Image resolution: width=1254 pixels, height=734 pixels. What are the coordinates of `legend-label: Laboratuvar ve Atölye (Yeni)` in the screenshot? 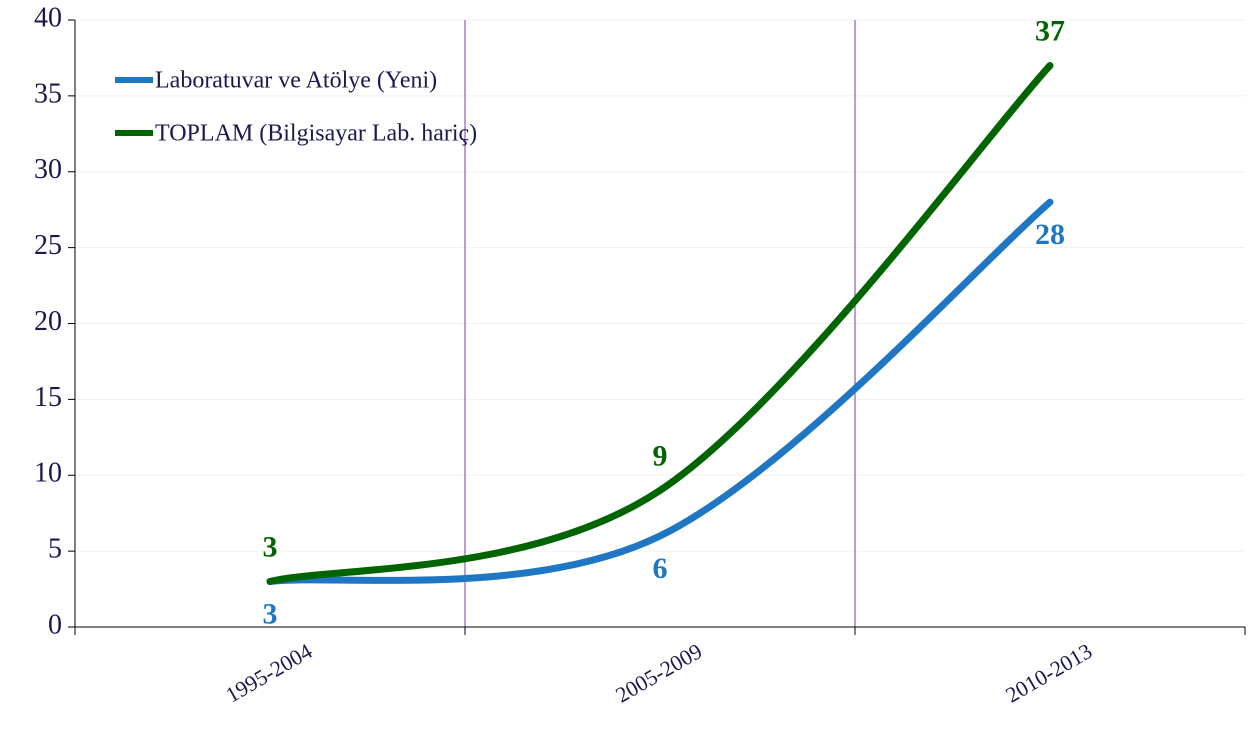 It's located at (296, 81).